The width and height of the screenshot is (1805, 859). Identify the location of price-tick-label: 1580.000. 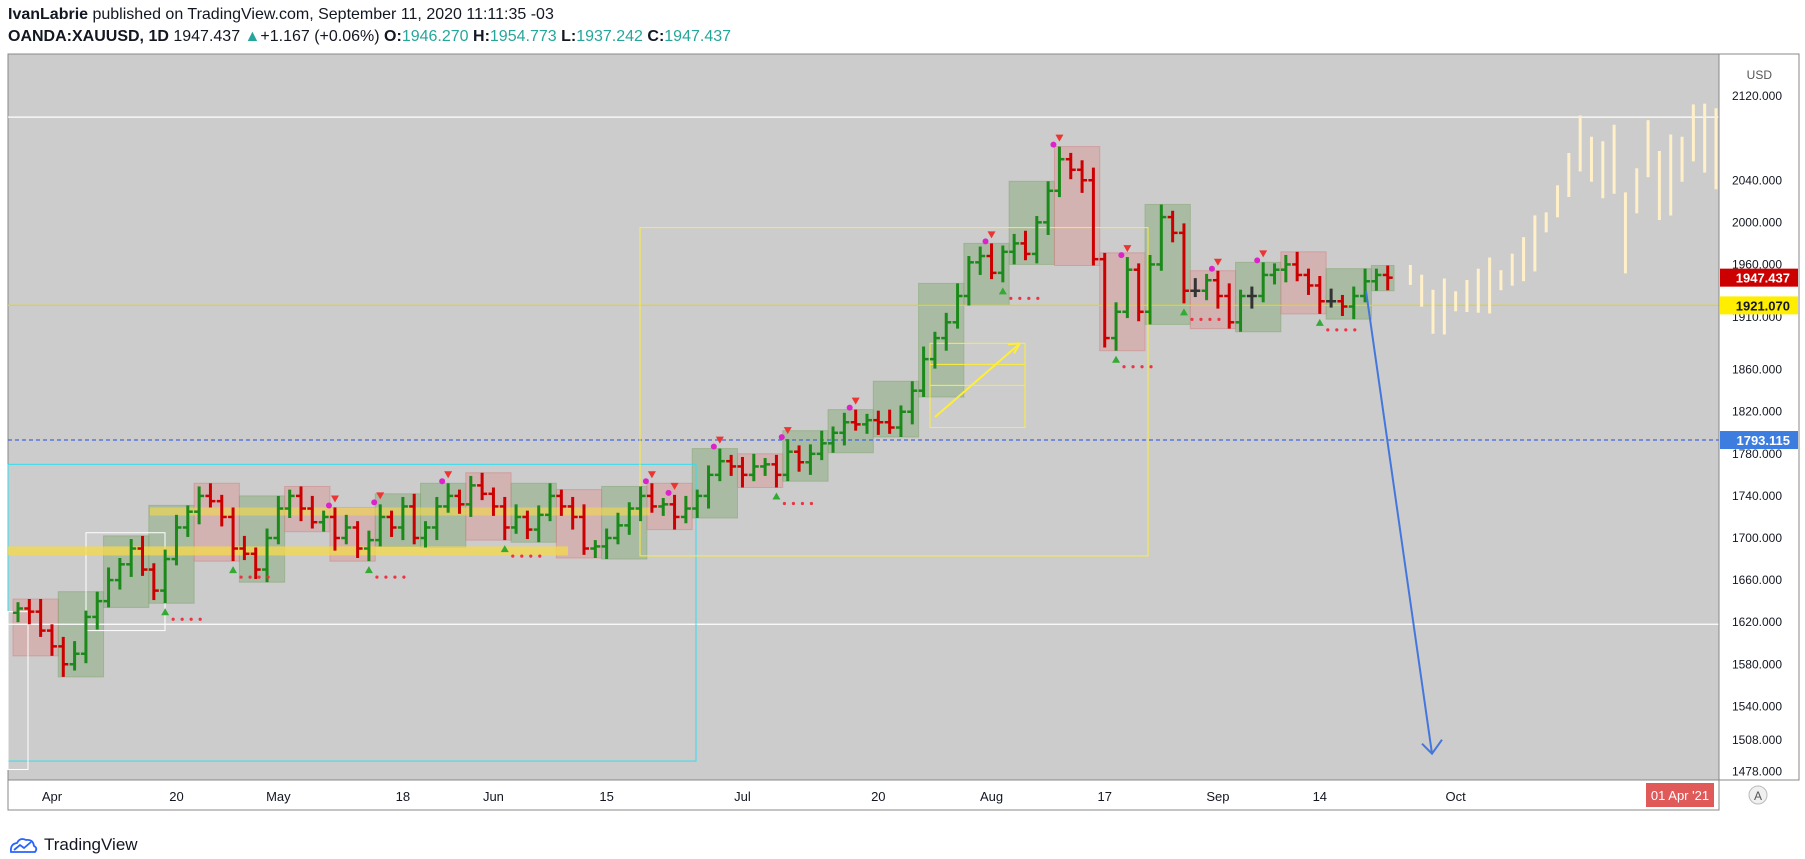
(1757, 664).